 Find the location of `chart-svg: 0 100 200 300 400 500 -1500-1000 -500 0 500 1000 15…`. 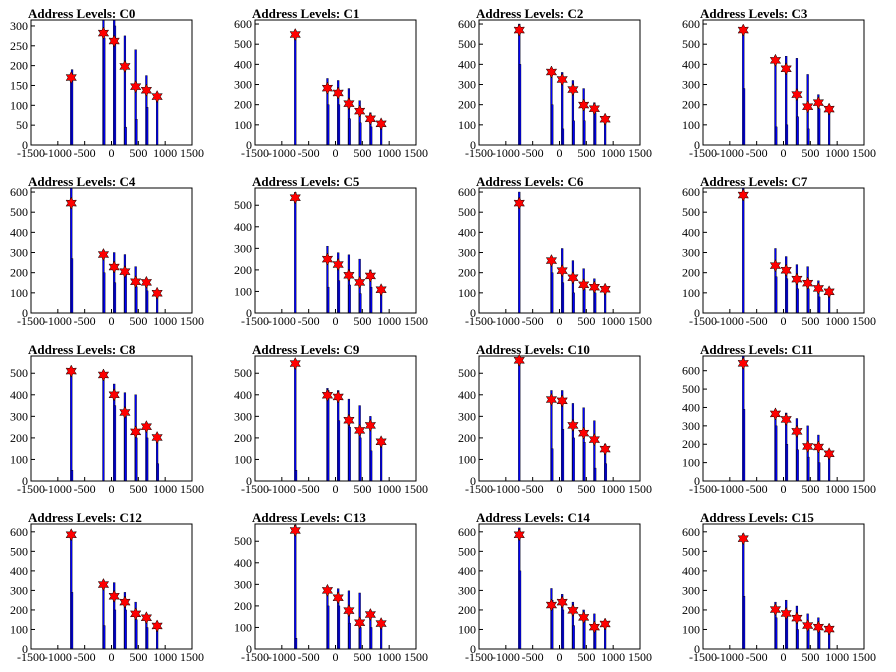

chart-svg: 0 100 200 300 400 500 -1500-1000 -500 0 500 1000 15… is located at coordinates (331, 257).